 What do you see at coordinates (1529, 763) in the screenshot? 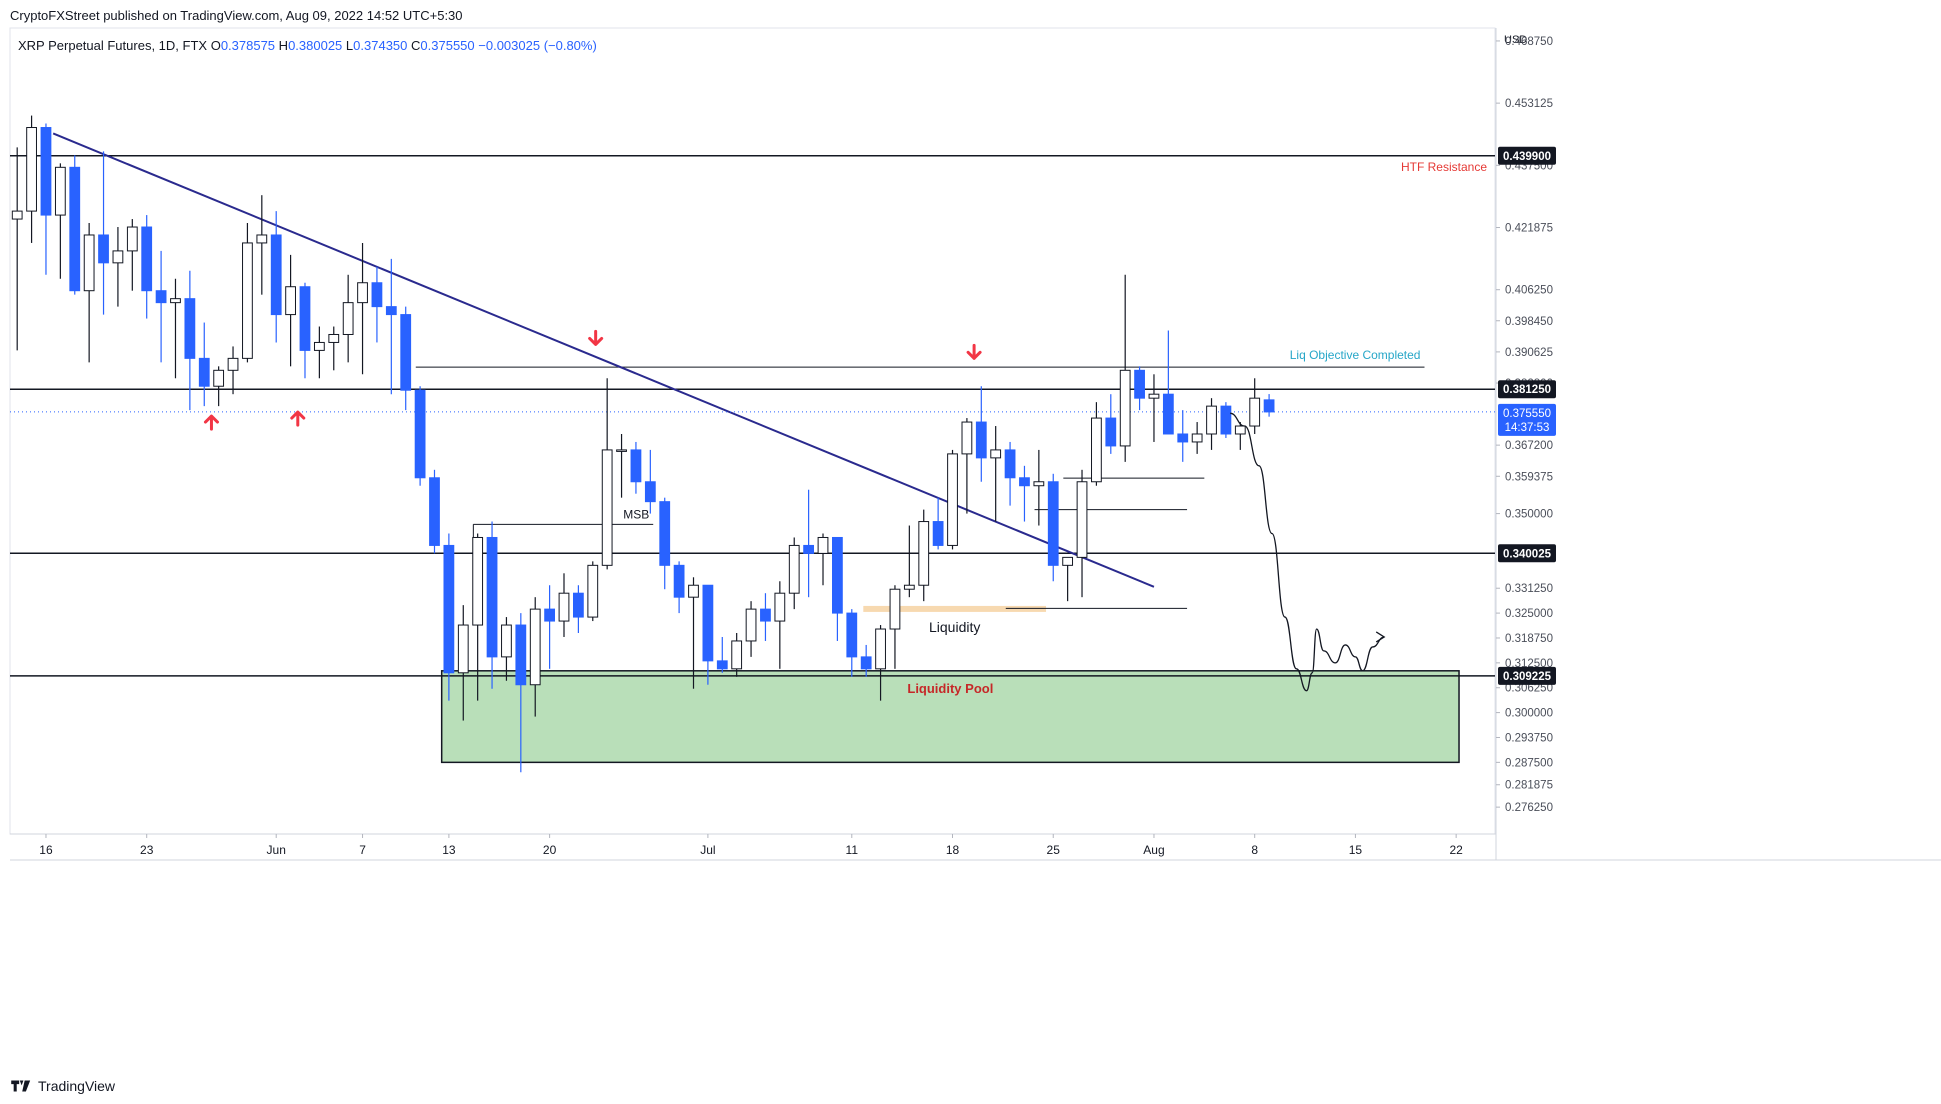
I see `y-tick-label: 0.287500` at bounding box center [1529, 763].